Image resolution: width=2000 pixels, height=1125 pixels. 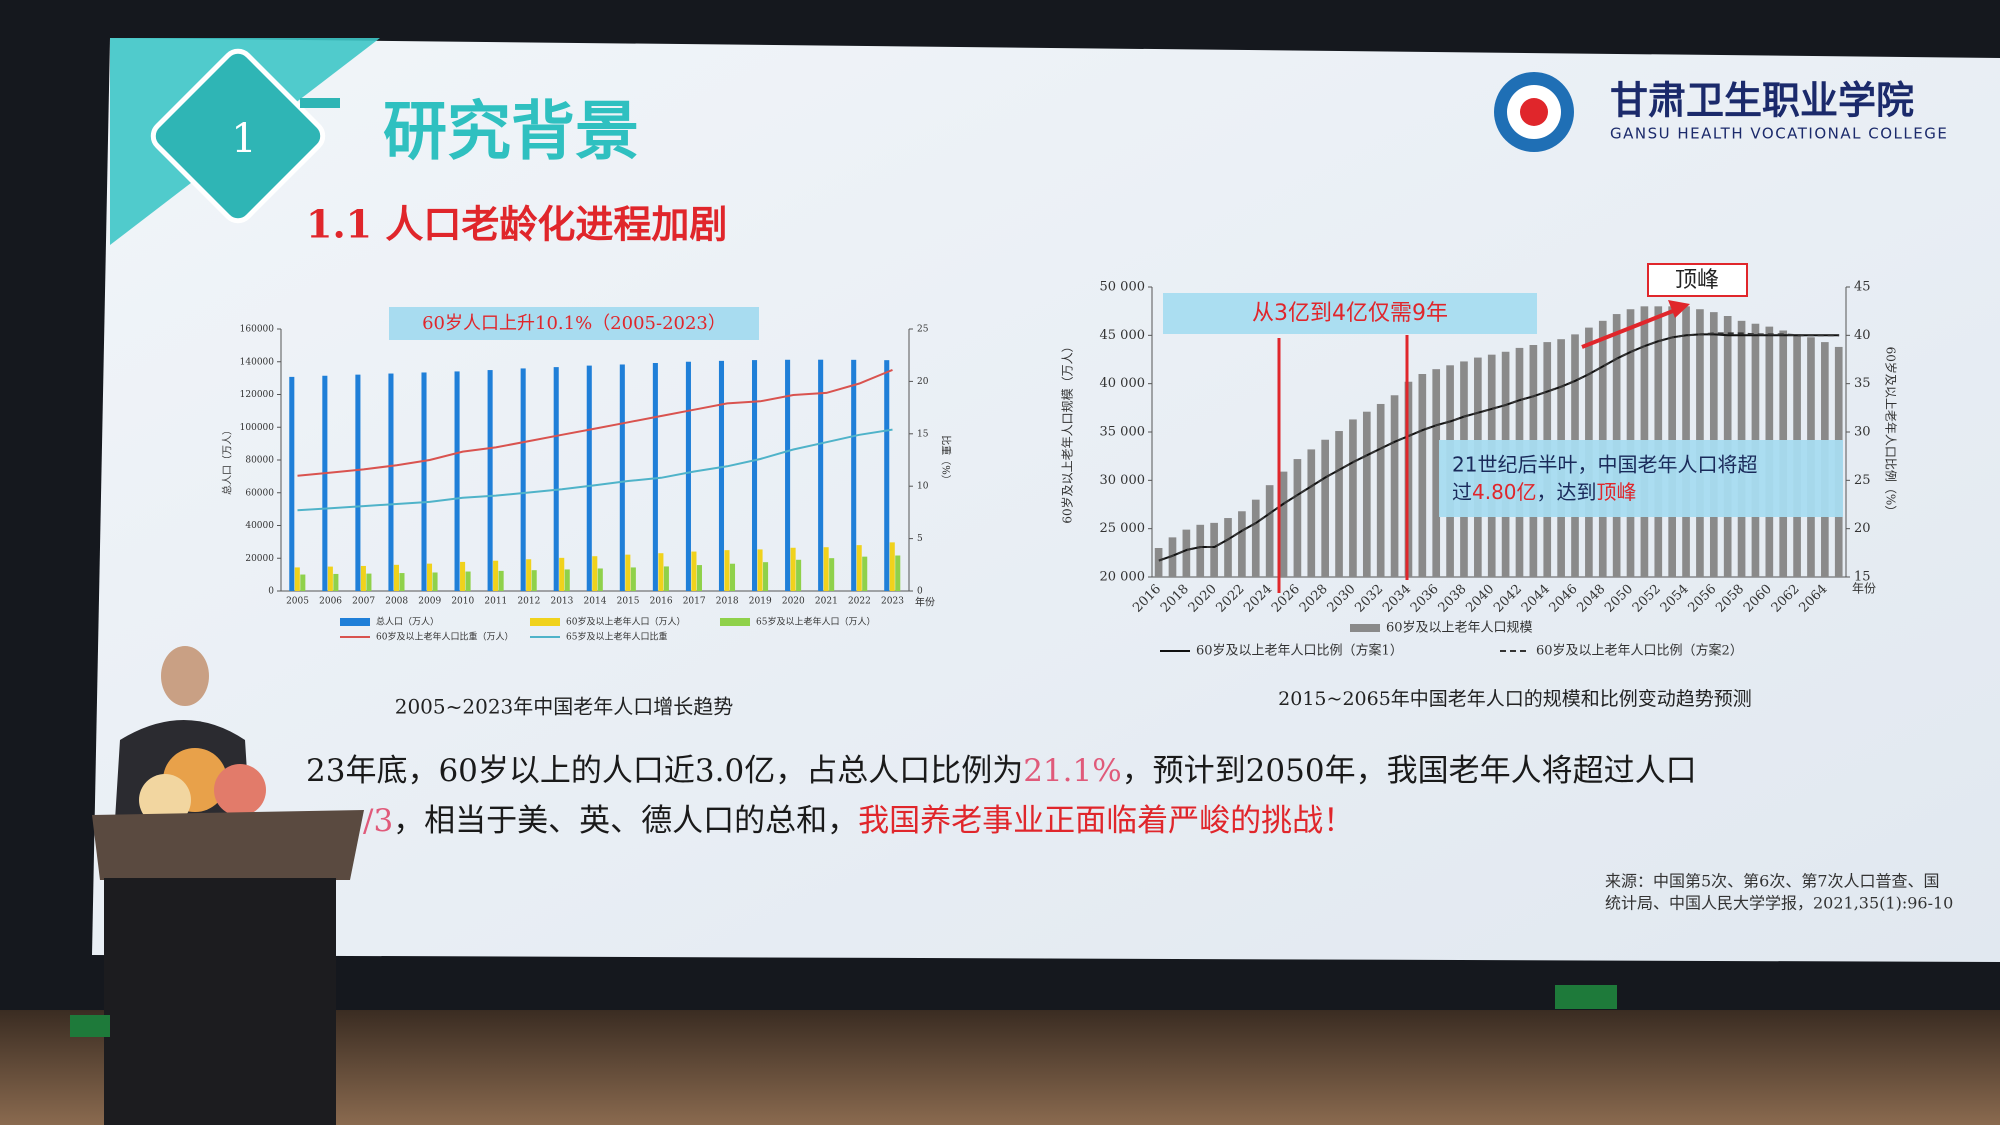 I want to click on legend-label: 60岁及以上老年人口比例（方案1）, so click(x=1299, y=651).